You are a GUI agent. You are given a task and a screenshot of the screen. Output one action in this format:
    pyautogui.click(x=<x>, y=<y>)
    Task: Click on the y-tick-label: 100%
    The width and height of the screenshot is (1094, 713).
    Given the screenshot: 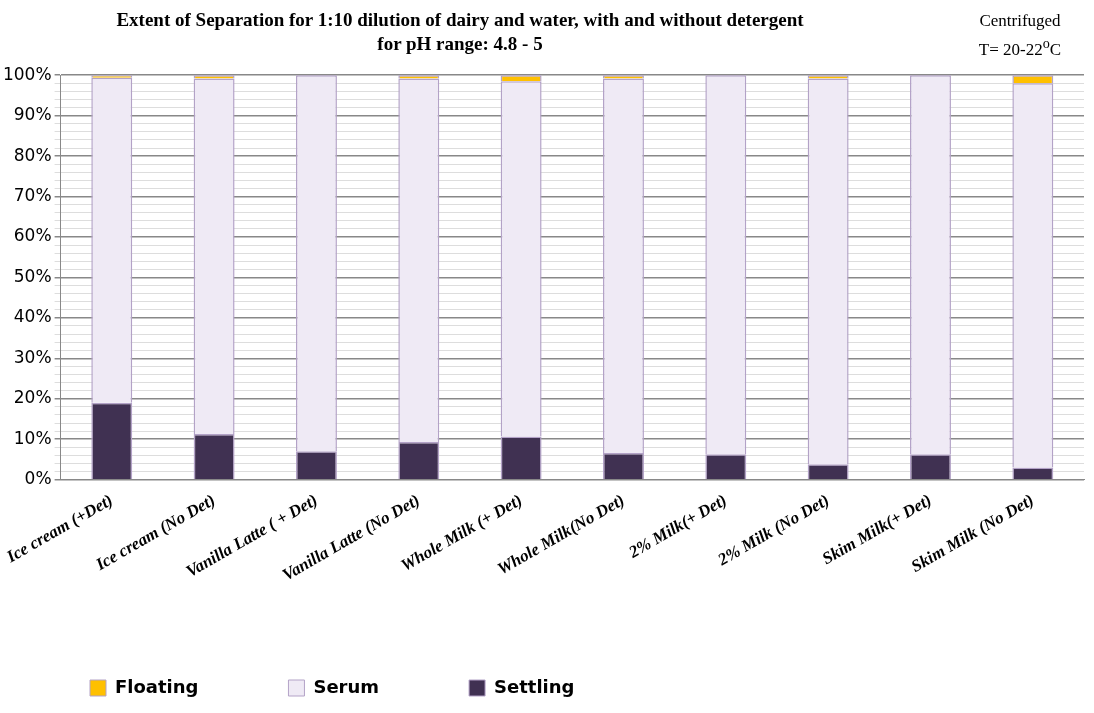 What is the action you would take?
    pyautogui.click(x=27, y=73)
    